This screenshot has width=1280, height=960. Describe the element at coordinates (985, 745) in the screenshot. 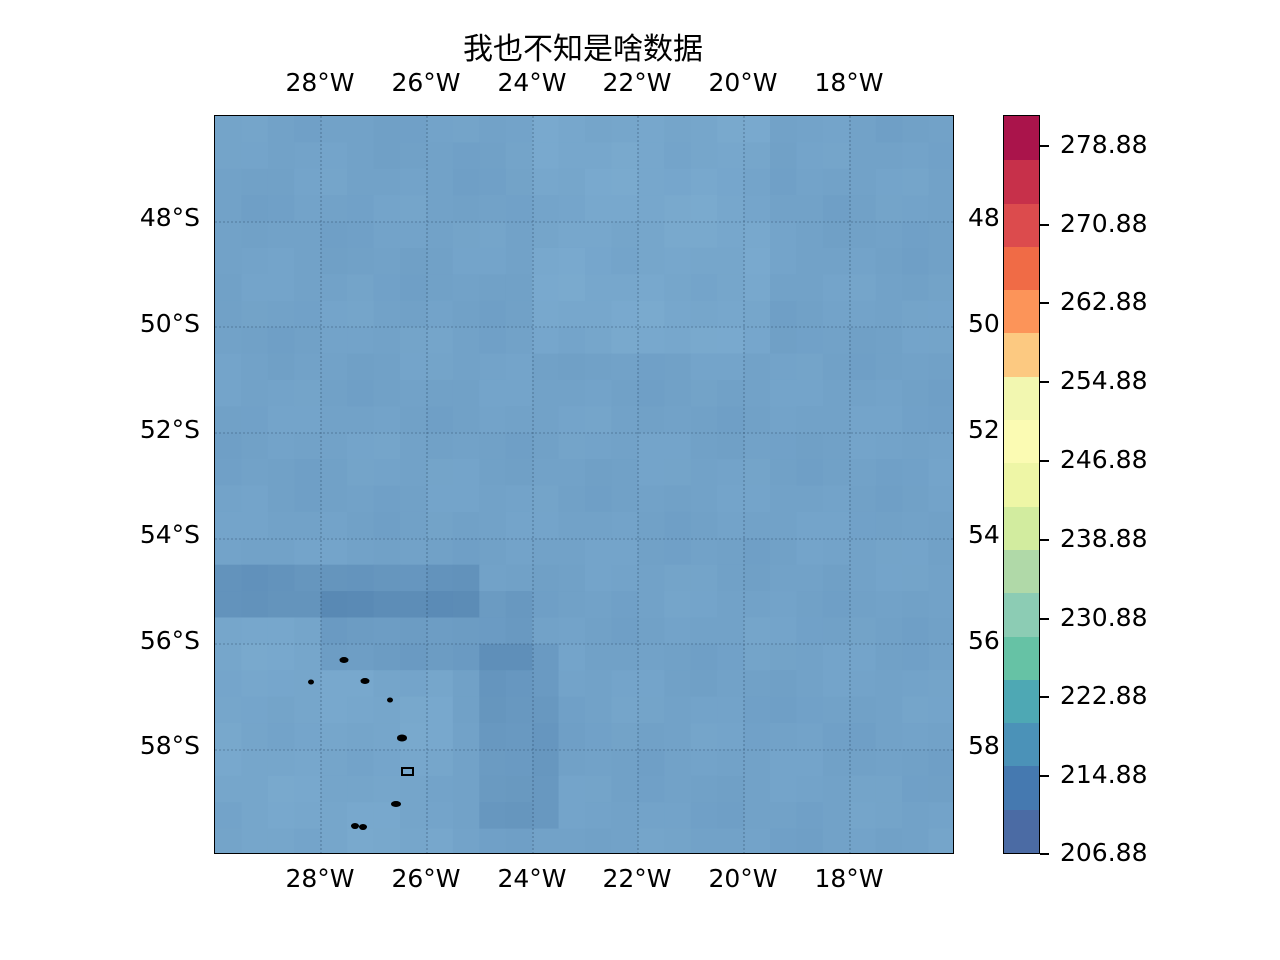

I see `right-lat-label: 58°S` at that location.